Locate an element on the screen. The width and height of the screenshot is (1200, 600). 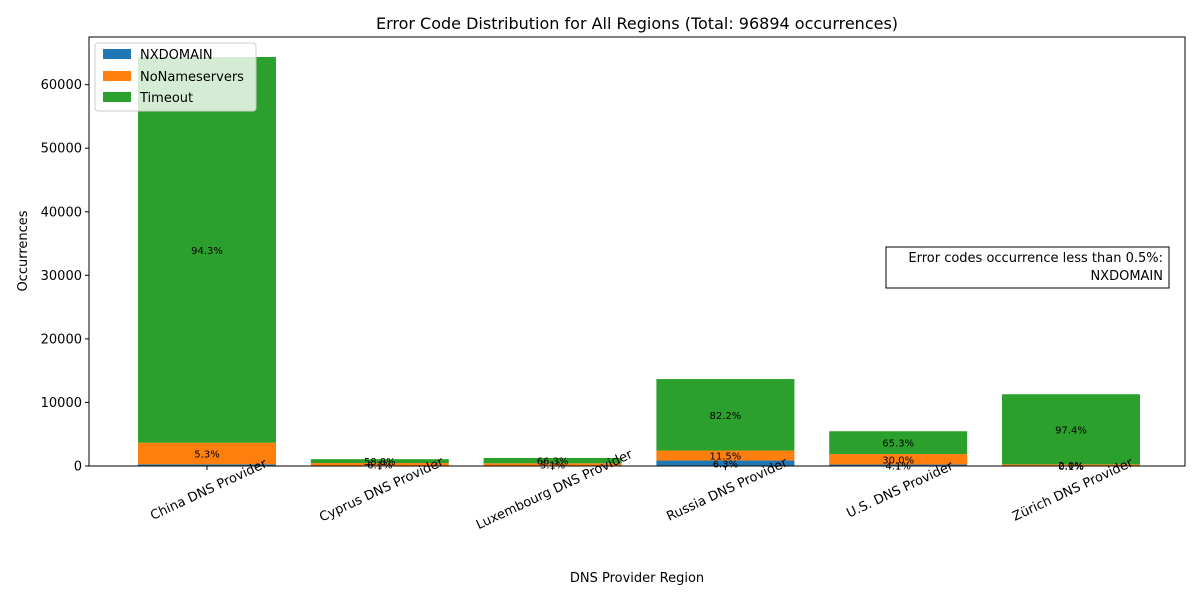
bar-timeout-u-s-dns-provider is located at coordinates (898, 443).